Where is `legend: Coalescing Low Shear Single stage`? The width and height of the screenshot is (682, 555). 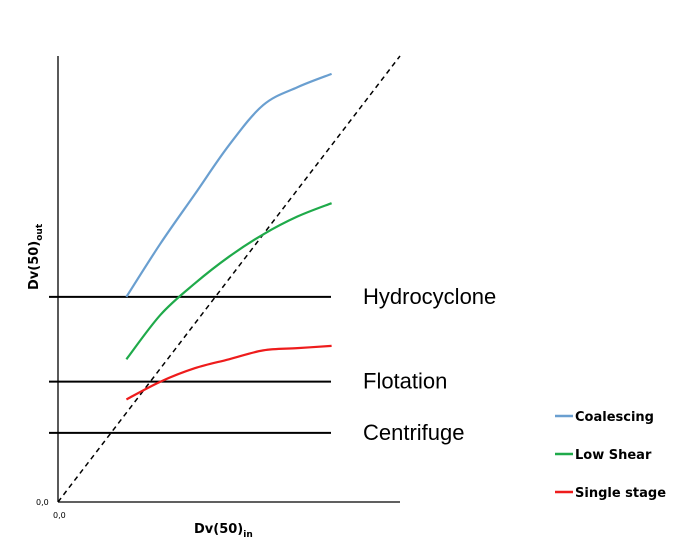
legend: Coalescing Low Shear Single stage is located at coordinates (610, 455).